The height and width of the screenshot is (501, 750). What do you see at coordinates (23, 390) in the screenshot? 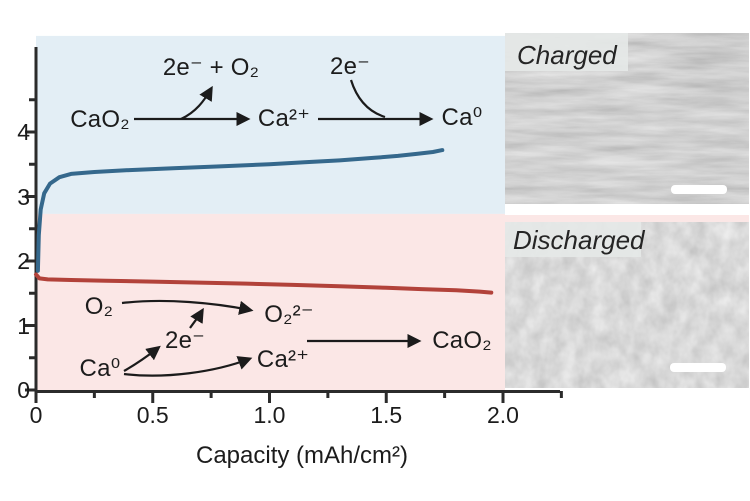
I see `y-tick-label: 0` at bounding box center [23, 390].